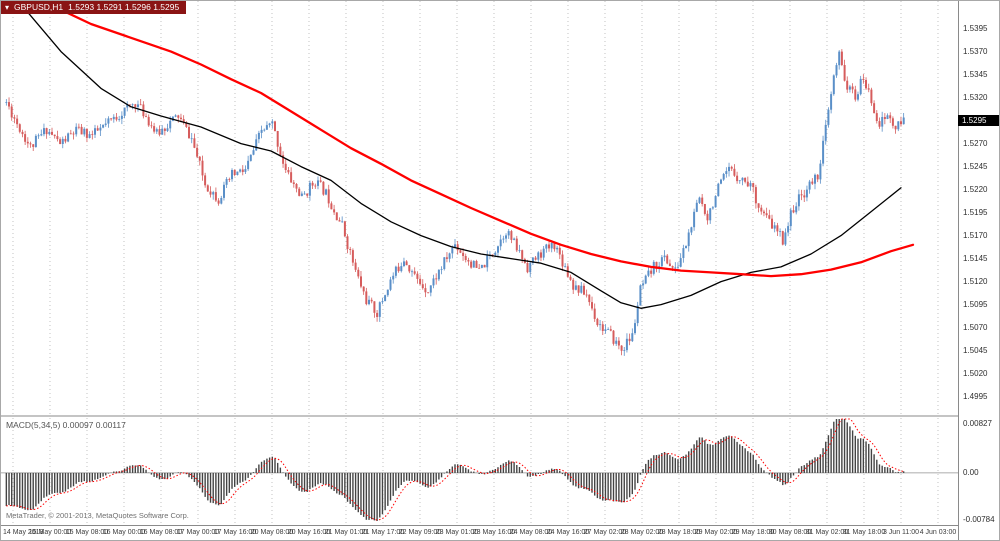 Image resolution: width=1000 pixels, height=541 pixels. Describe the element at coordinates (87, 532) in the screenshot. I see `time-label: 15 May 08:00` at that location.